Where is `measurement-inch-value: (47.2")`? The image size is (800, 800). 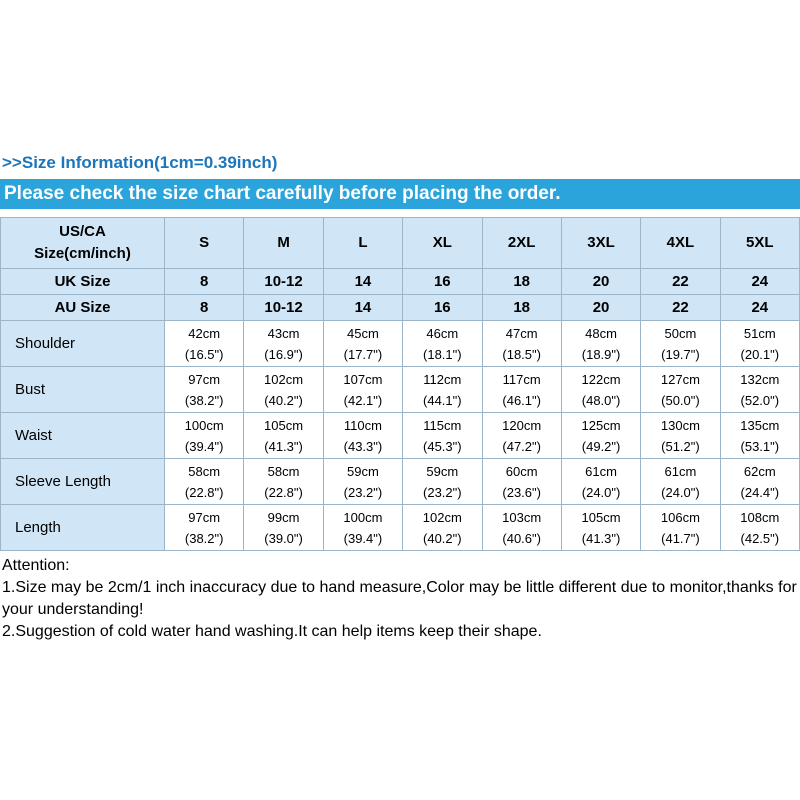 measurement-inch-value: (47.2") is located at coordinates (521, 446).